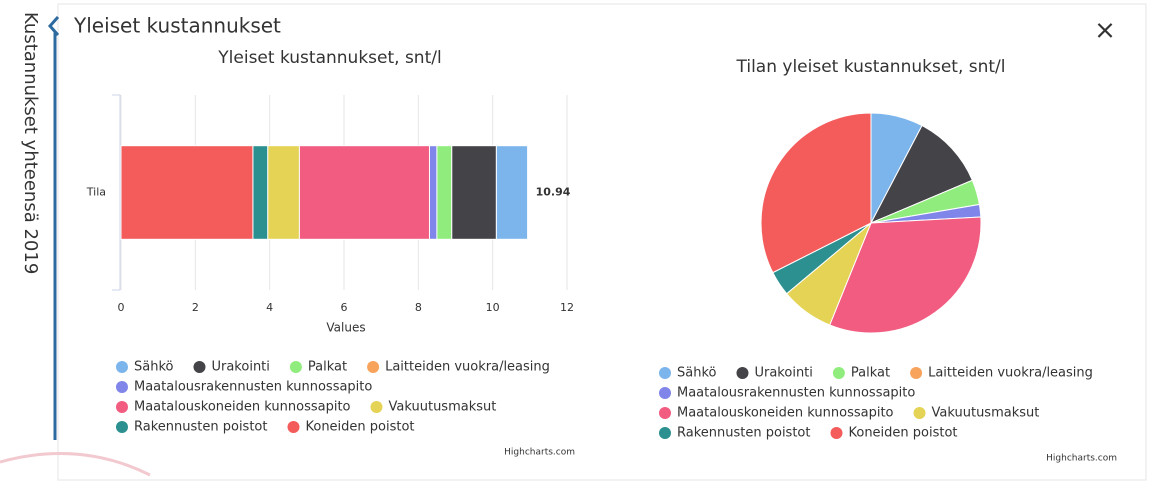 Image resolution: width=1168 pixels, height=484 pixels. Describe the element at coordinates (269, 307) in the screenshot. I see `x-tick-label: 4` at that location.